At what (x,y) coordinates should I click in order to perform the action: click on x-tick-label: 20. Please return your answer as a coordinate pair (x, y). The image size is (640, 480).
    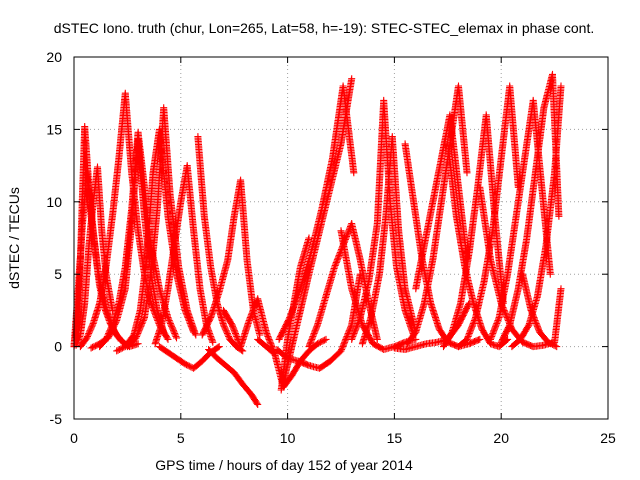
    Looking at the image, I should click on (501, 438).